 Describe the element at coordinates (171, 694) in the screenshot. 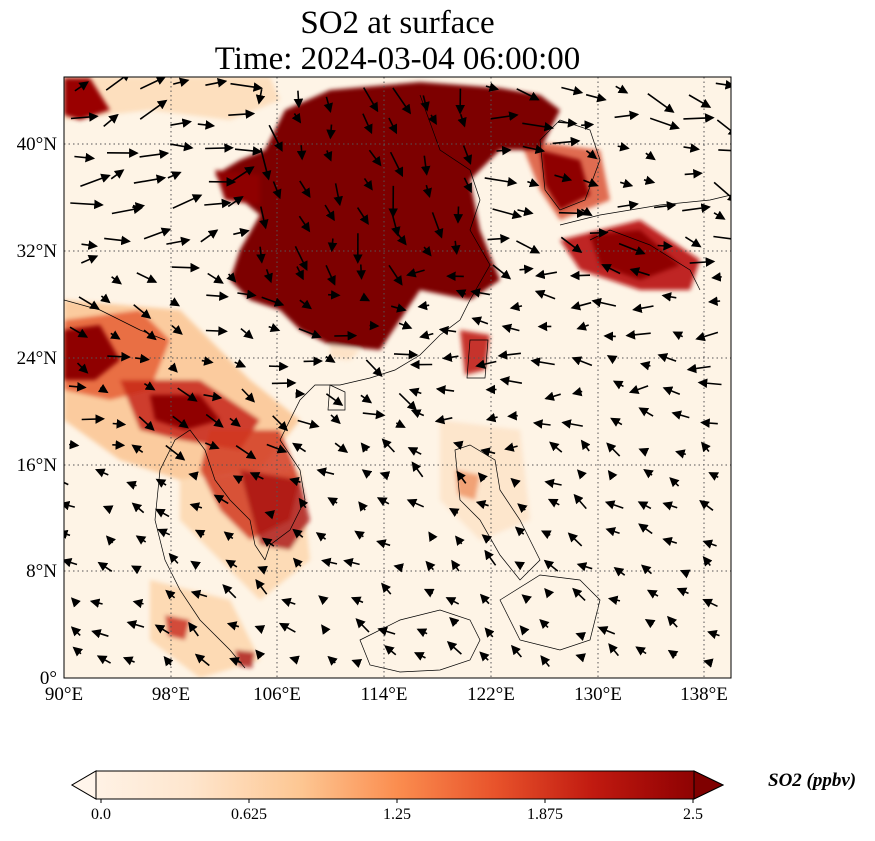

I see `lon-tick: 98°E` at that location.